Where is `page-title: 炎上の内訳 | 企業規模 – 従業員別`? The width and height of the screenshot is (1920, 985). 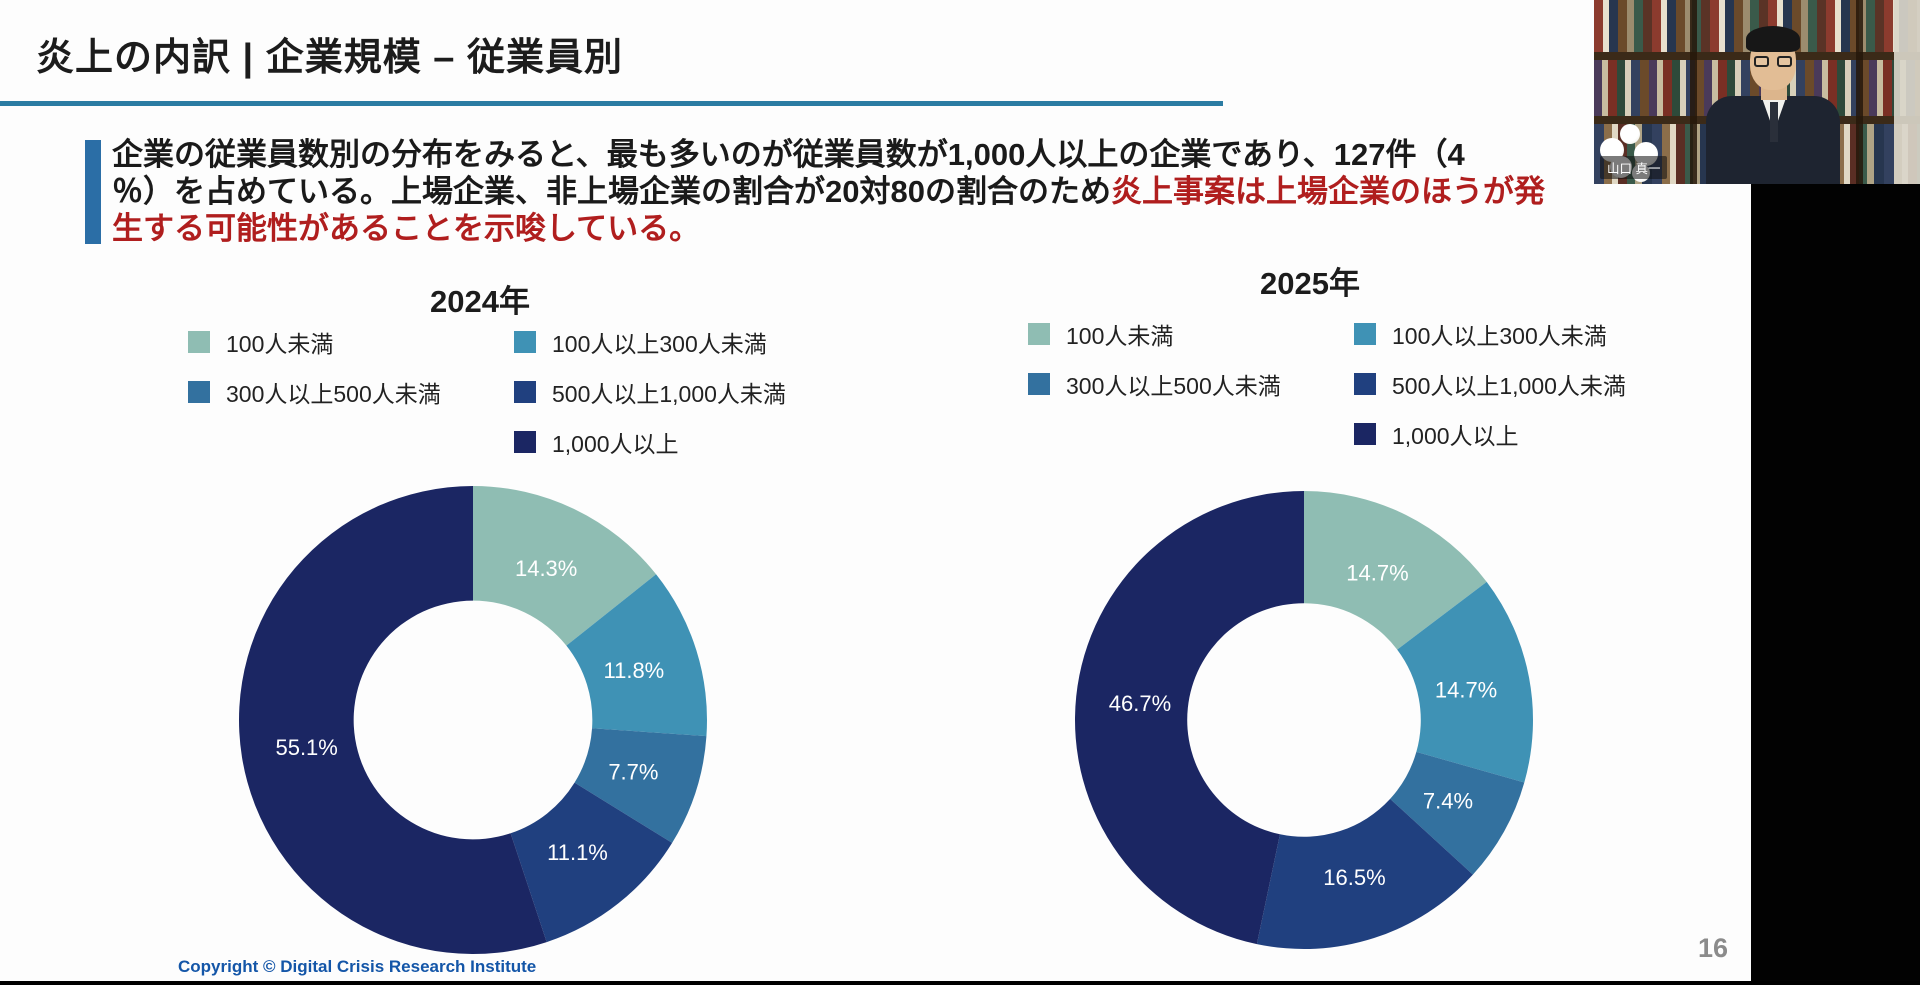 page-title: 炎上の内訳 | 企業規模 – 従業員別 is located at coordinates (329, 58).